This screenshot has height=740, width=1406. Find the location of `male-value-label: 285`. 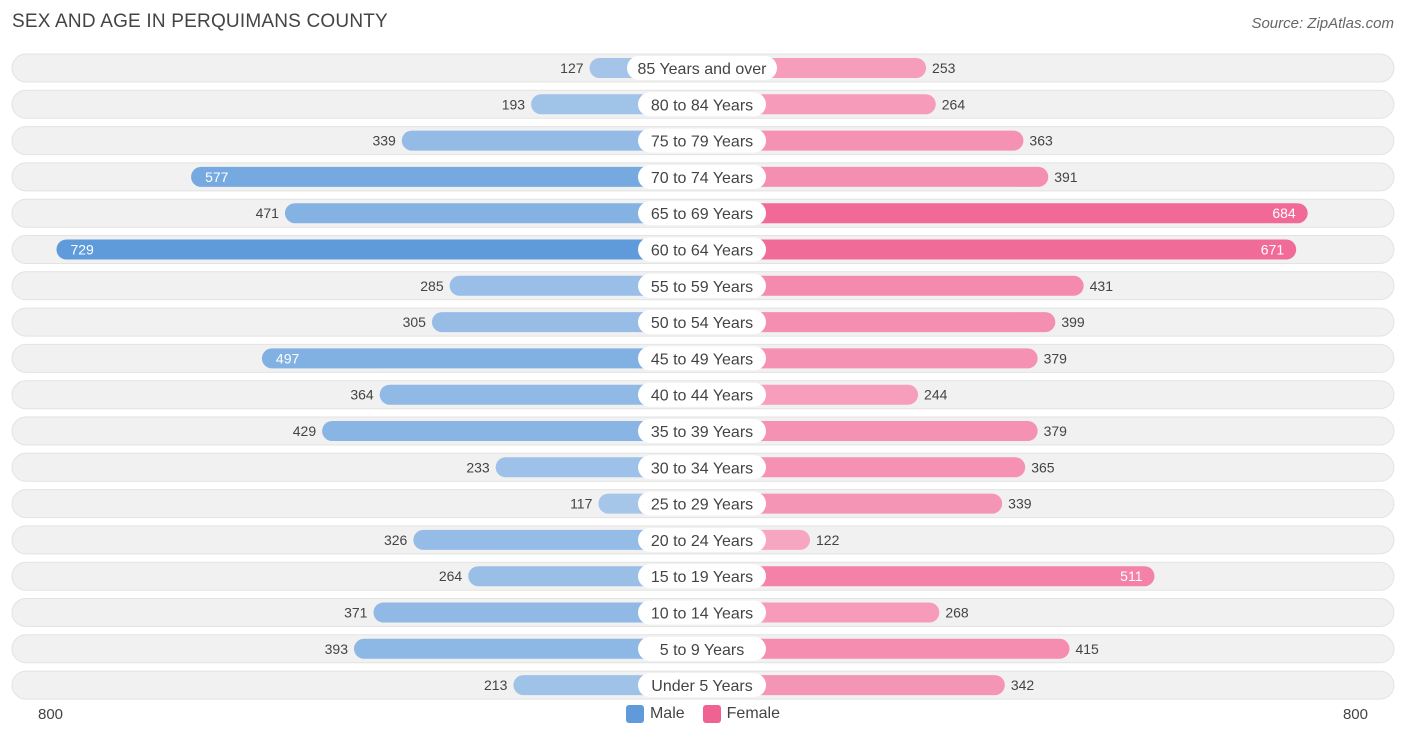

male-value-label: 285 is located at coordinates (432, 286).